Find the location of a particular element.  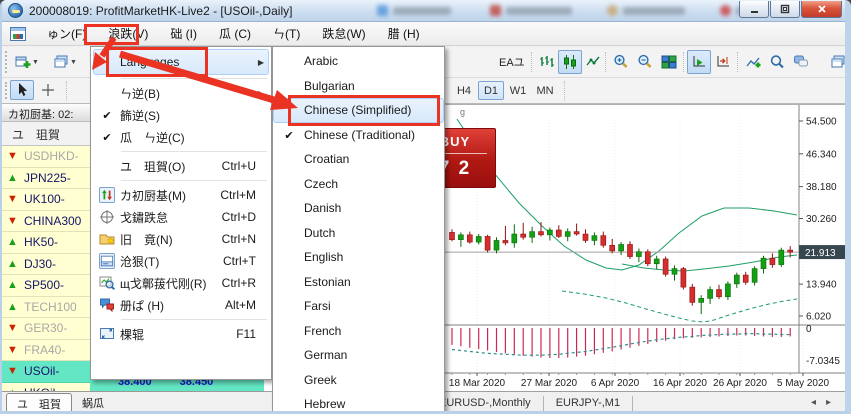

new-indicator-button is located at coordinates (753, 62).